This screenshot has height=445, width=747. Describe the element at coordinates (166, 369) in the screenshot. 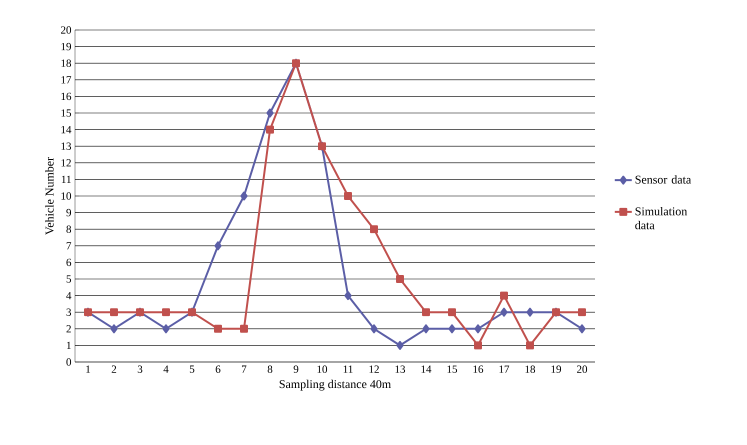

I see `x-tick-label: 4` at that location.